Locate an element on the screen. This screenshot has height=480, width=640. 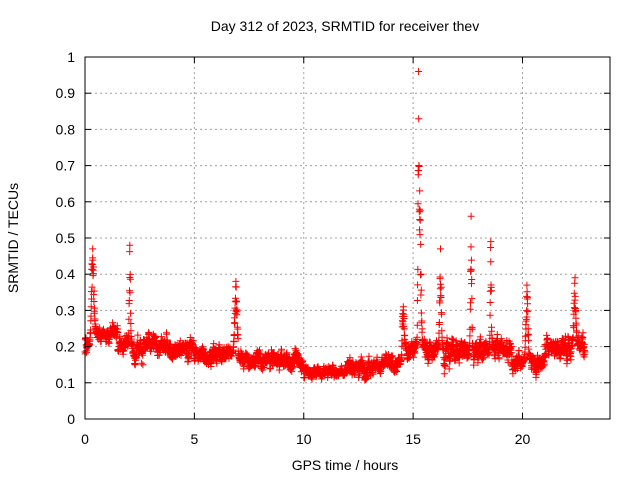
y-tick-label: 0 is located at coordinates (71, 419).